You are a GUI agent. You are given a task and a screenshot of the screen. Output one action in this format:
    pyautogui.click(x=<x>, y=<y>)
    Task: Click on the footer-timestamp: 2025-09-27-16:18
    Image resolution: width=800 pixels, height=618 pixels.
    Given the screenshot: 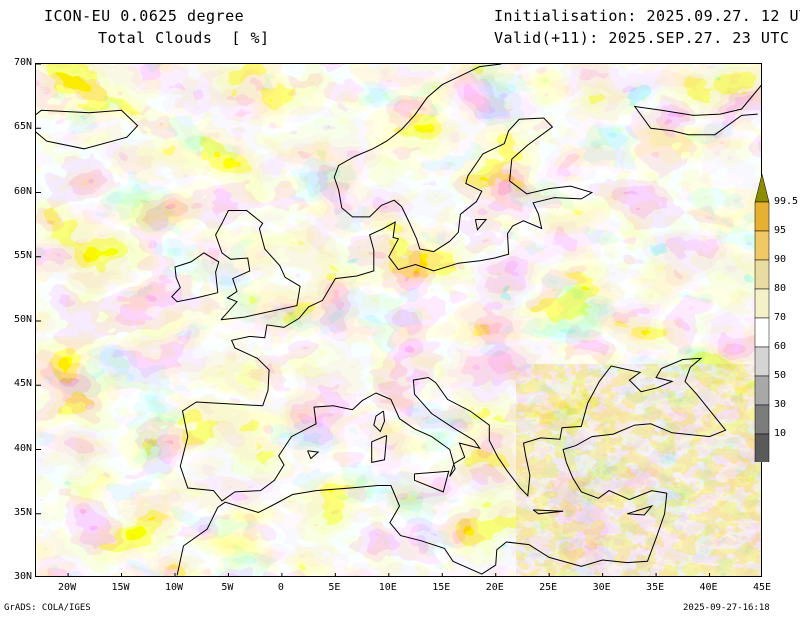 What is the action you would take?
    pyautogui.click(x=726, y=608)
    